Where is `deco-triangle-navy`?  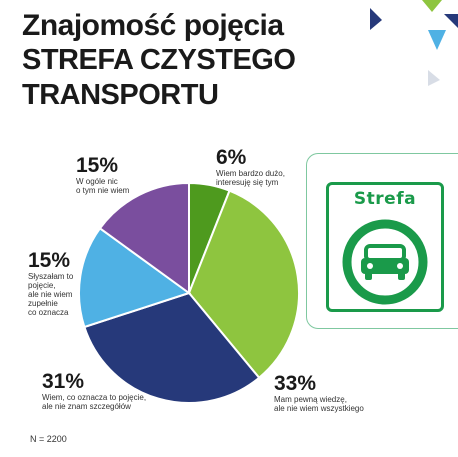
deco-triangle-navy is located at coordinates (376, 19).